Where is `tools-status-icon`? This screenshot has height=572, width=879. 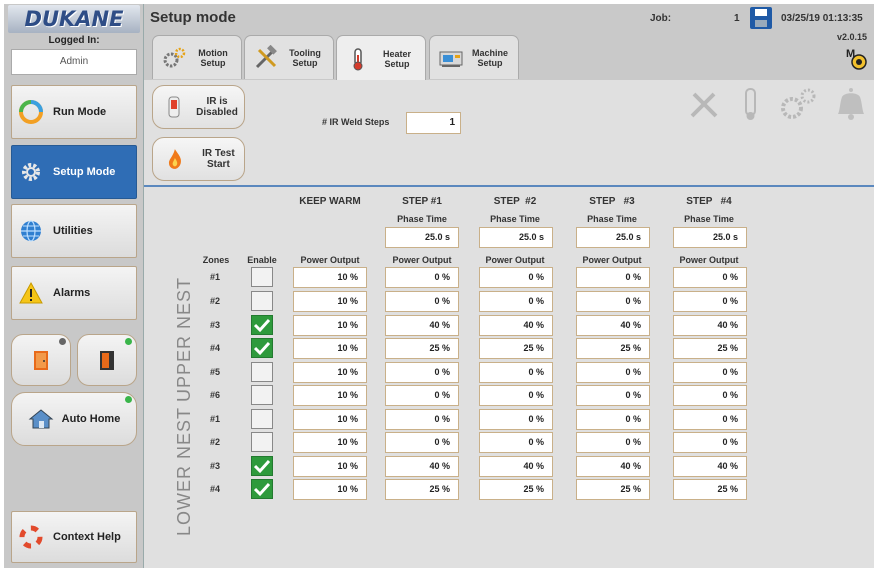
tools-status-icon is located at coordinates (704, 105).